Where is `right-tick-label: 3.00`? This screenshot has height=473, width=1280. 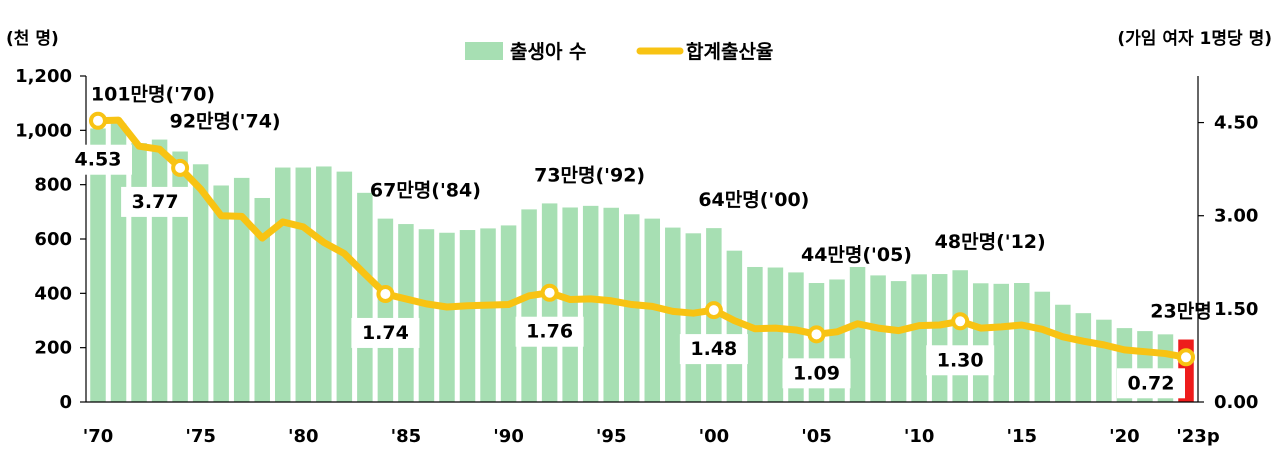
right-tick-label: 3.00 is located at coordinates (1236, 216).